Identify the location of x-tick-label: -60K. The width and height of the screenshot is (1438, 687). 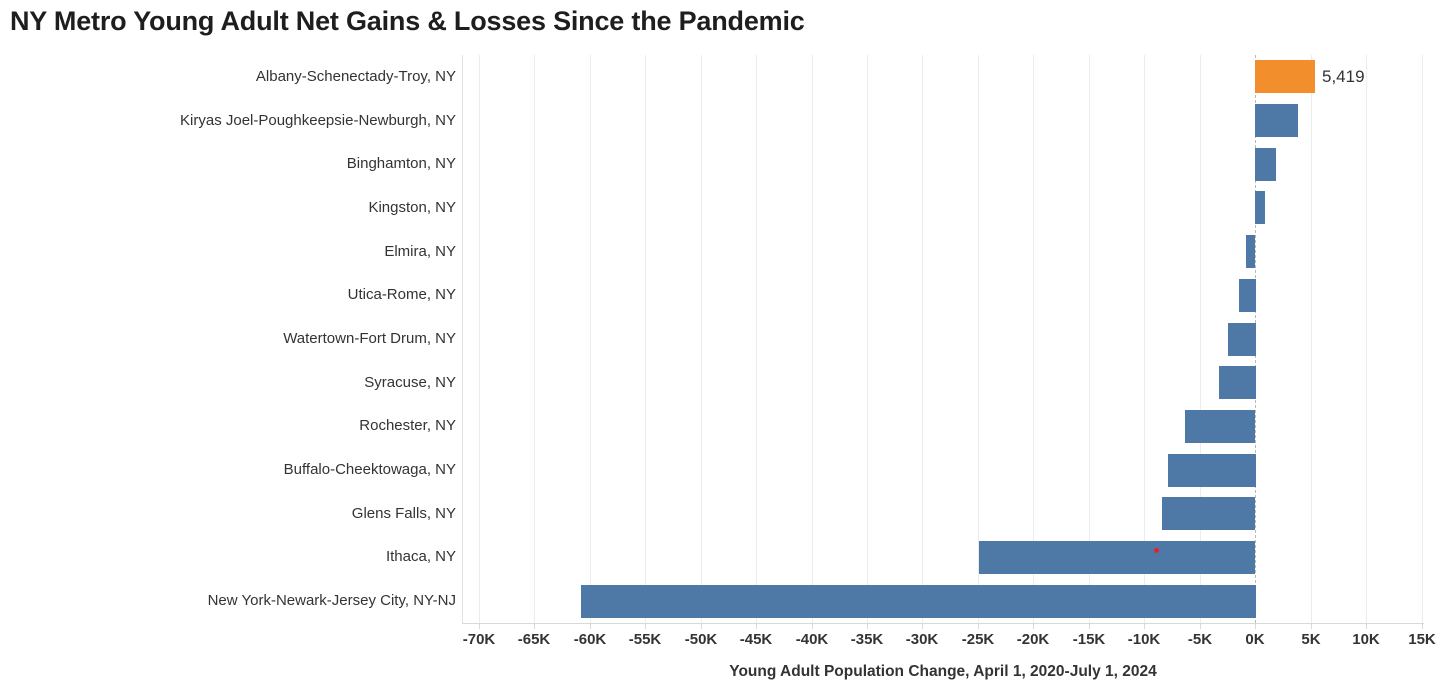
(590, 639).